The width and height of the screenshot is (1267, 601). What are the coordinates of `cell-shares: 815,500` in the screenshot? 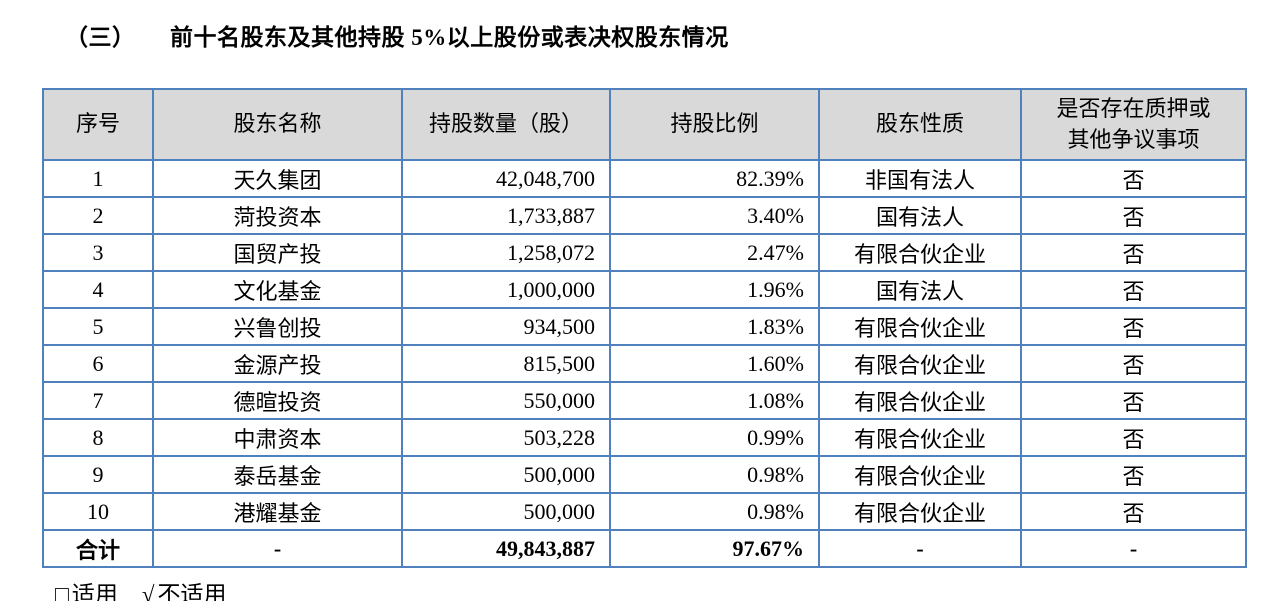 It's located at (506, 363).